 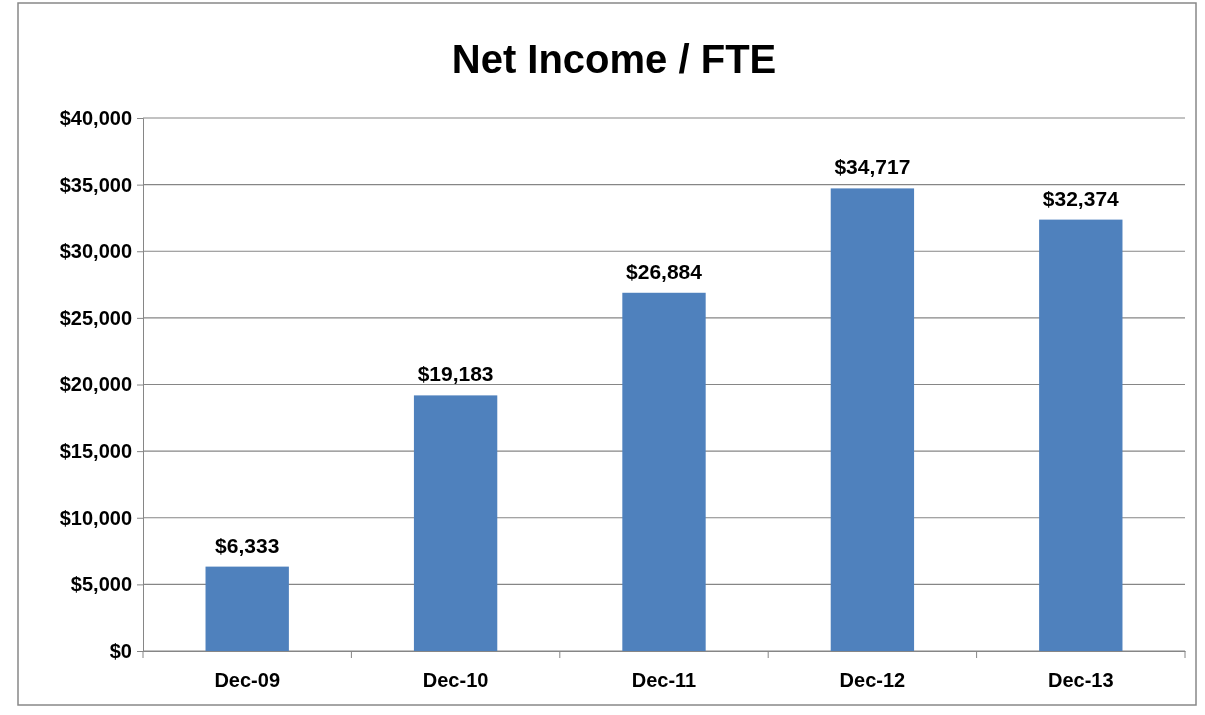 I want to click on chart-title: Net Income / FTE, so click(x=614, y=59).